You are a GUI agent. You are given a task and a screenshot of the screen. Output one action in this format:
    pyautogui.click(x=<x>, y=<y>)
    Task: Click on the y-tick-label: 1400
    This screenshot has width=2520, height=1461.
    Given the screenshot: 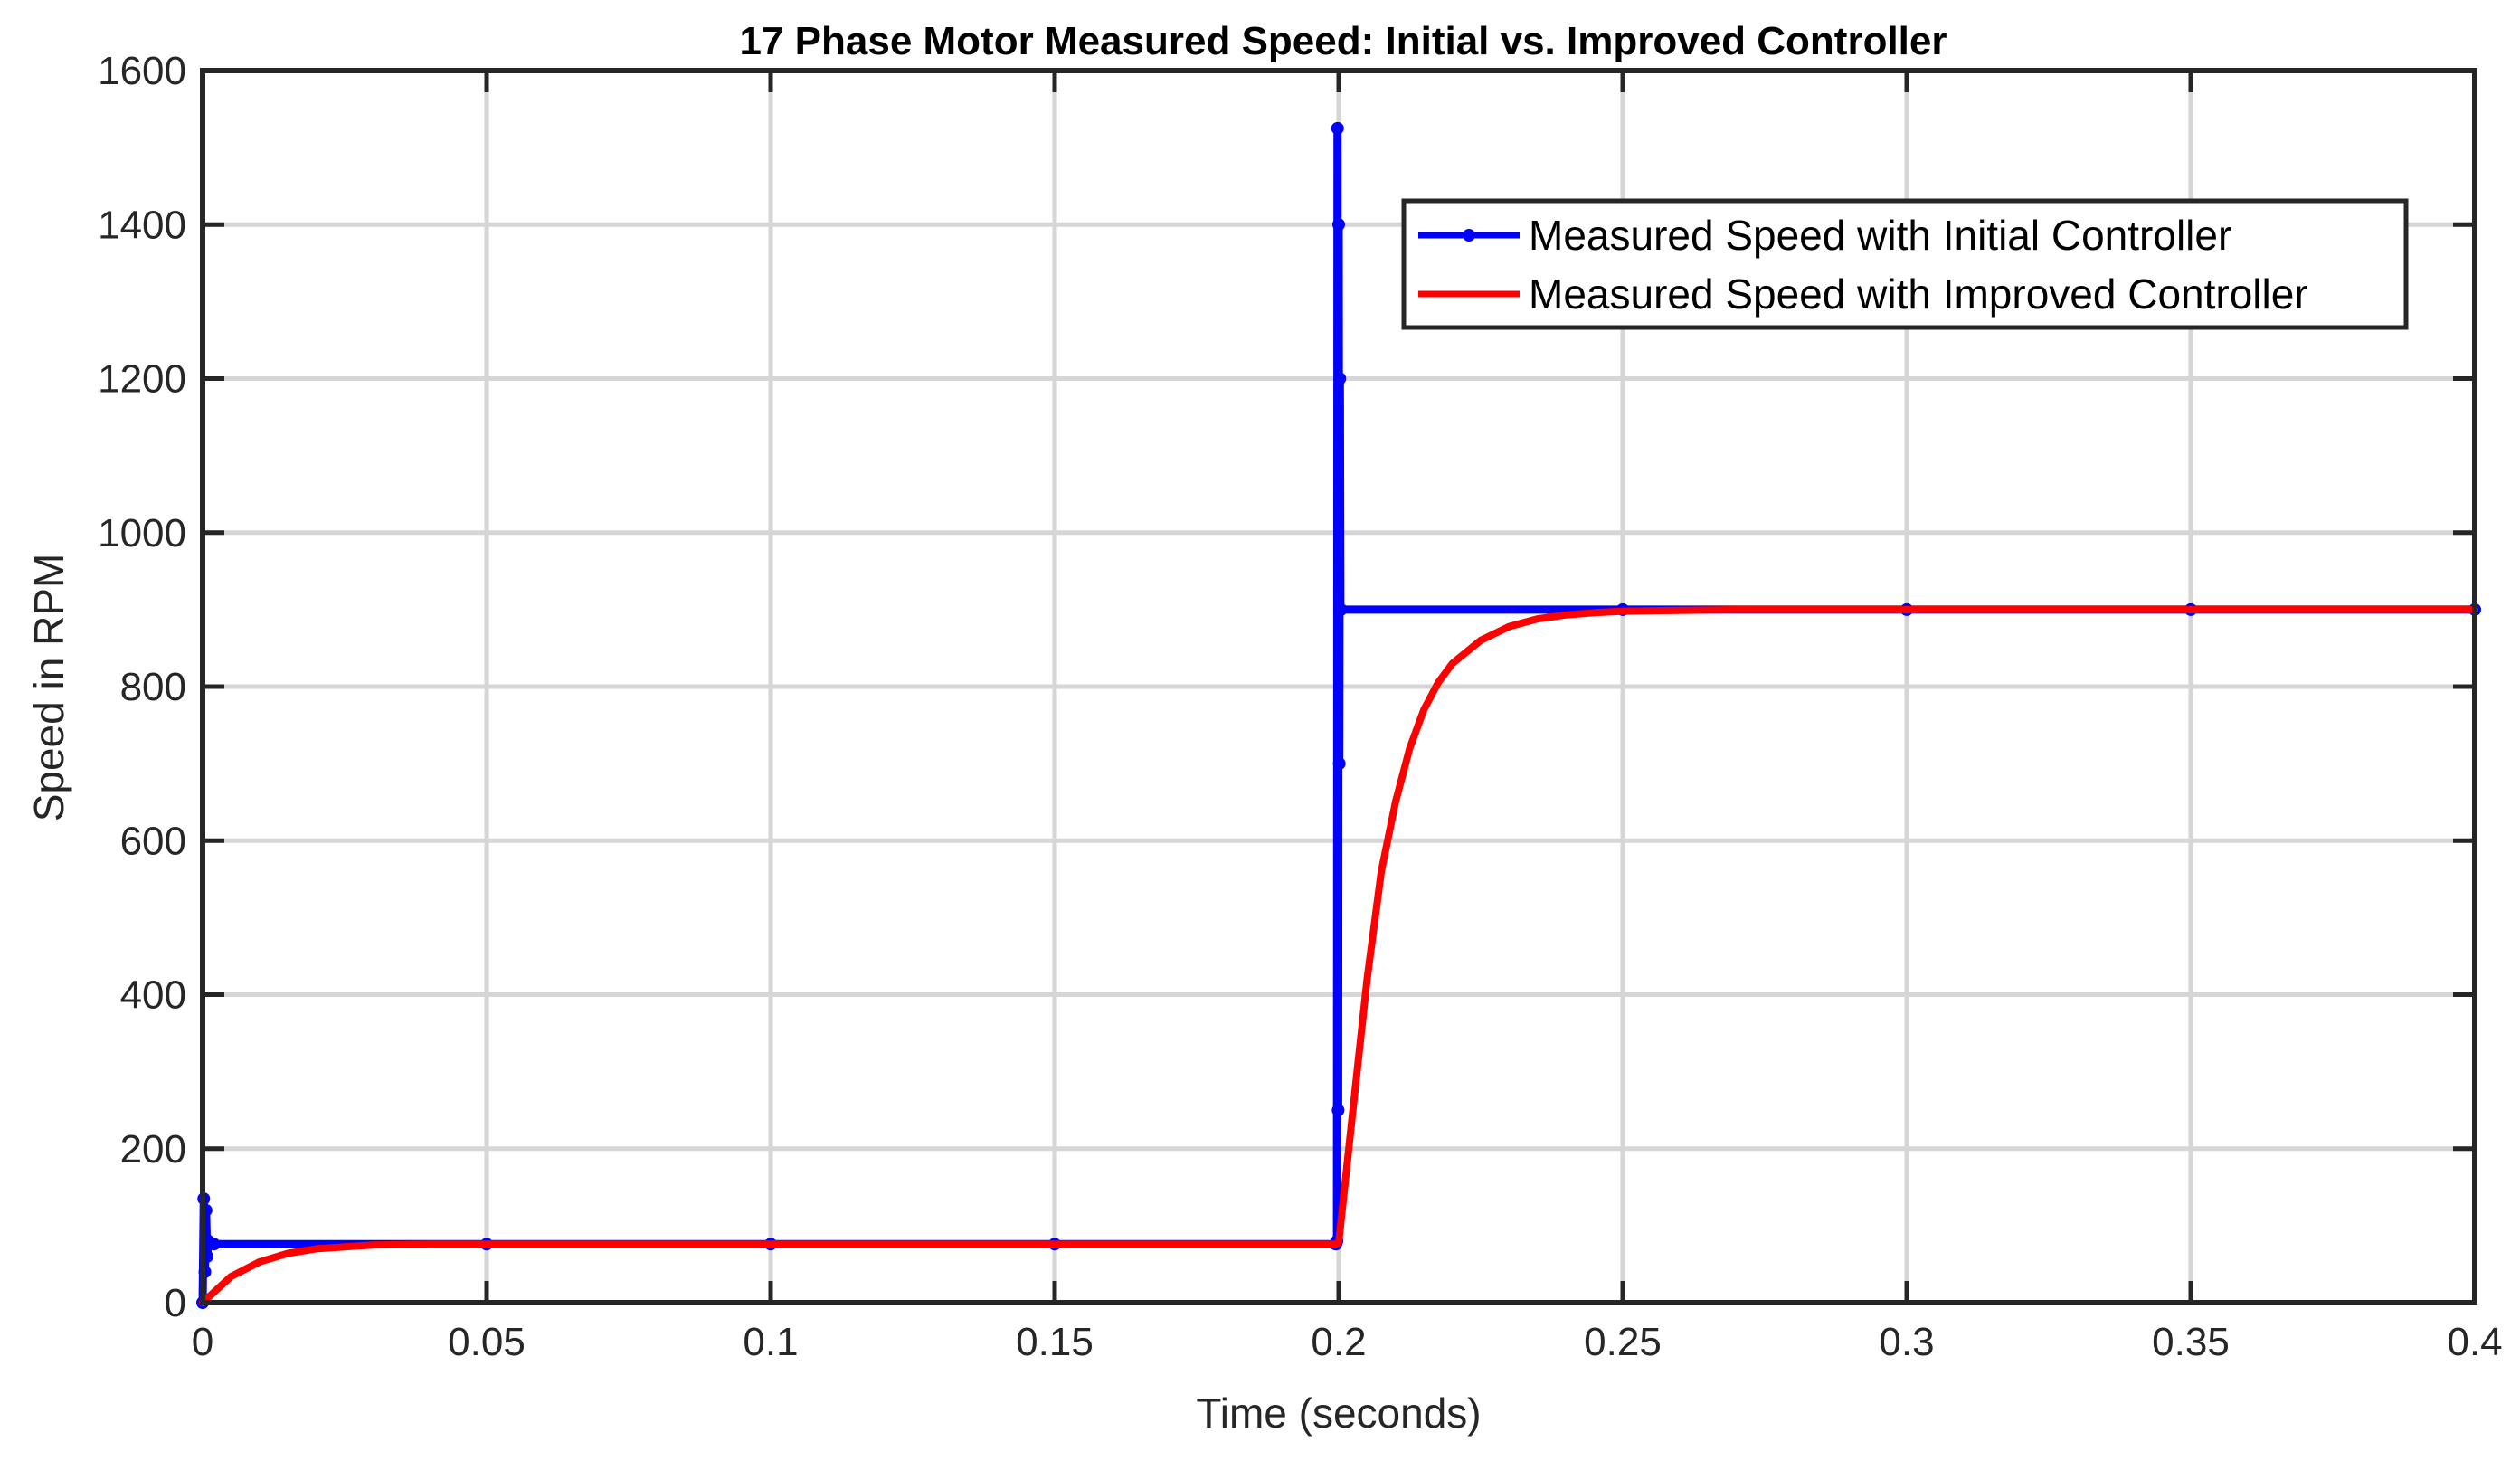 What is the action you would take?
    pyautogui.click(x=142, y=225)
    